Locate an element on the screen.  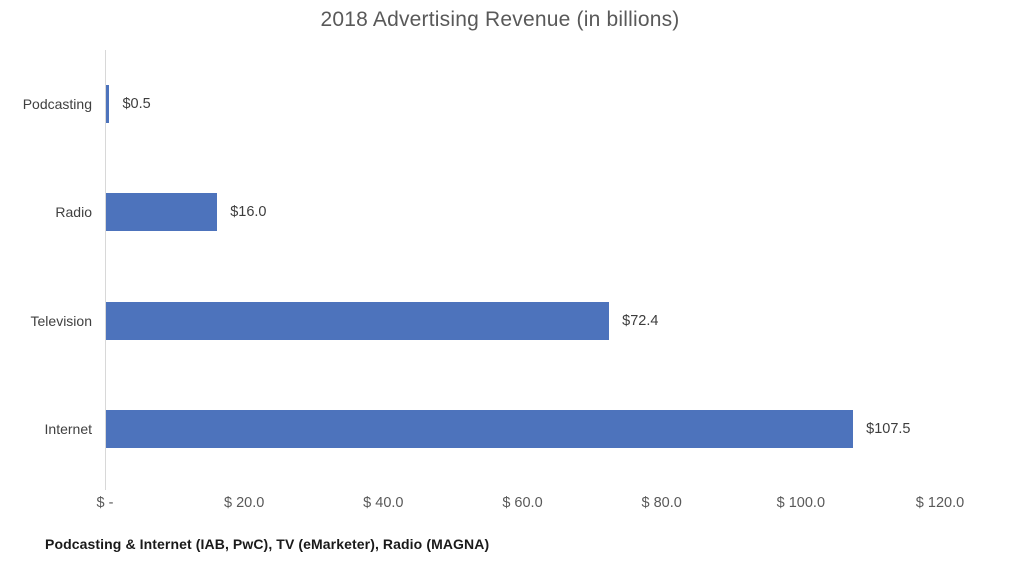
value-label: $72.4 is located at coordinates (640, 320).